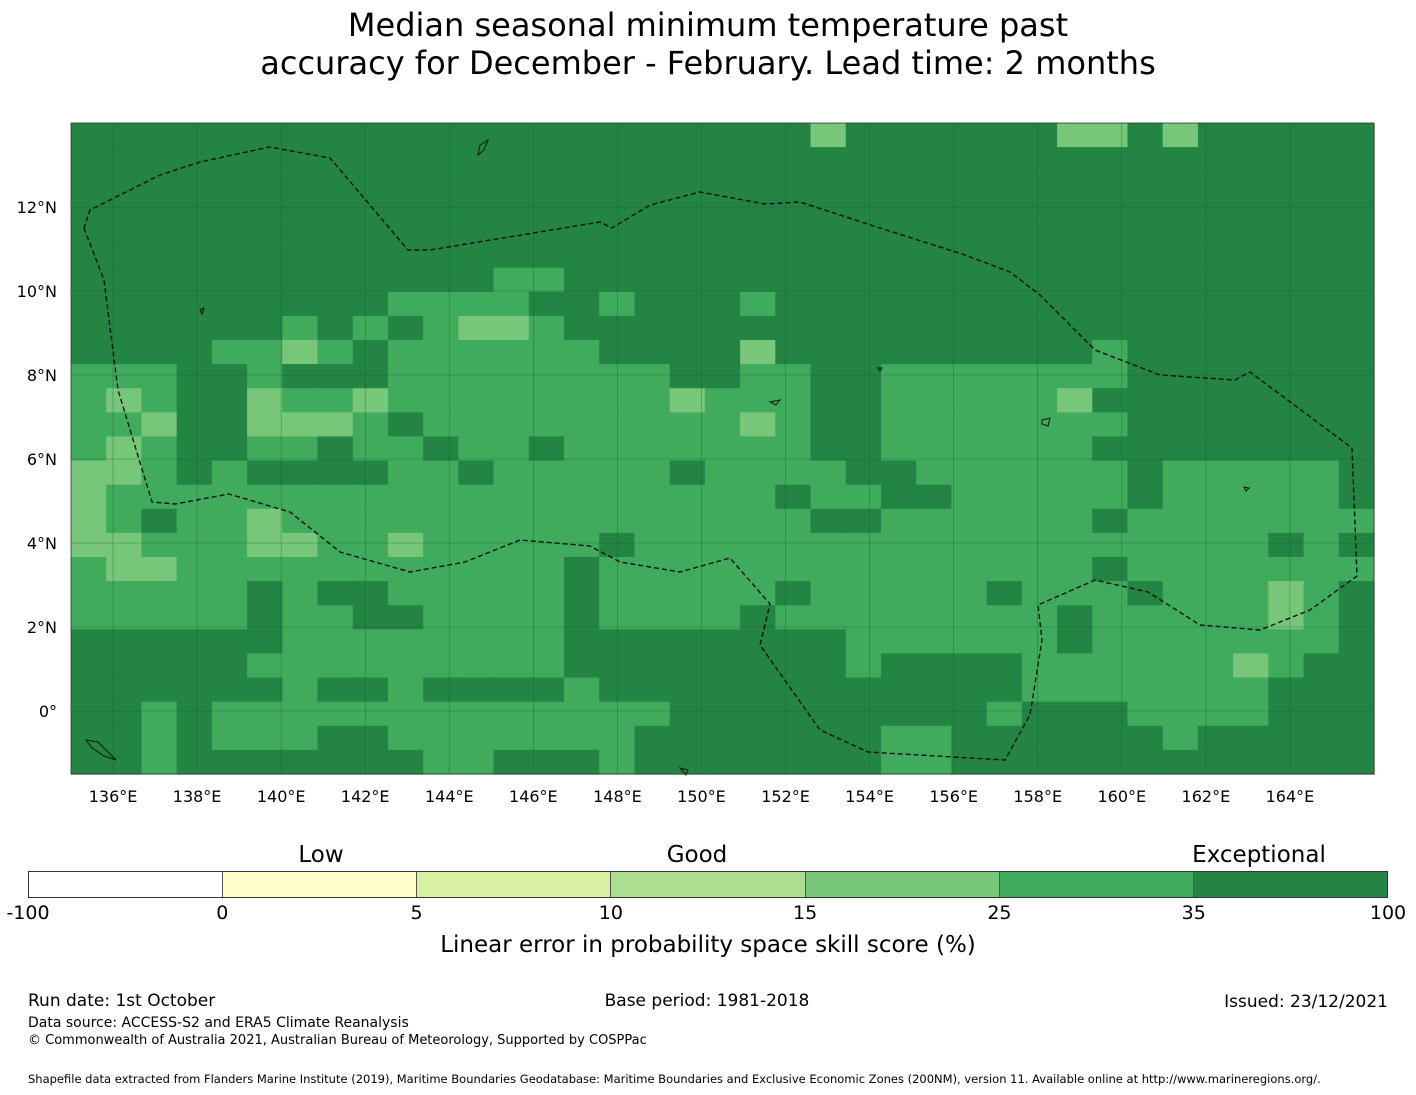  I want to click on base-period: Base period: 1981-2018, so click(707, 1001).